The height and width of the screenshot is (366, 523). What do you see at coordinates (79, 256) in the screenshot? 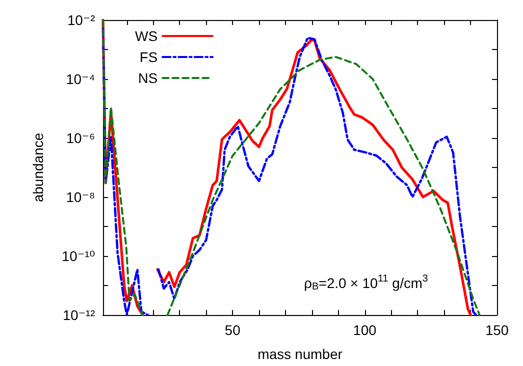
I see `y-tick-label: 10⁻¹⁰` at bounding box center [79, 256].